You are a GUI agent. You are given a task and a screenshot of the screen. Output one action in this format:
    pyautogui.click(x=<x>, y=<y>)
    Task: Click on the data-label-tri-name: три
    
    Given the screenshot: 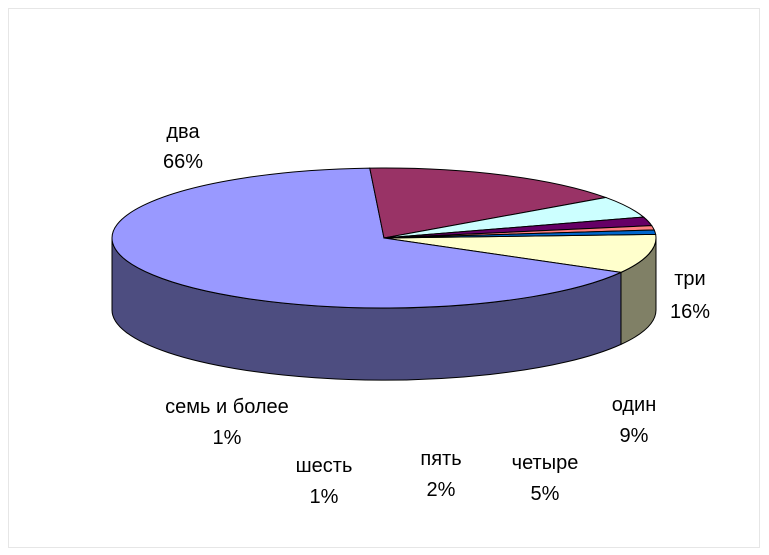 What is the action you would take?
    pyautogui.click(x=689, y=279)
    